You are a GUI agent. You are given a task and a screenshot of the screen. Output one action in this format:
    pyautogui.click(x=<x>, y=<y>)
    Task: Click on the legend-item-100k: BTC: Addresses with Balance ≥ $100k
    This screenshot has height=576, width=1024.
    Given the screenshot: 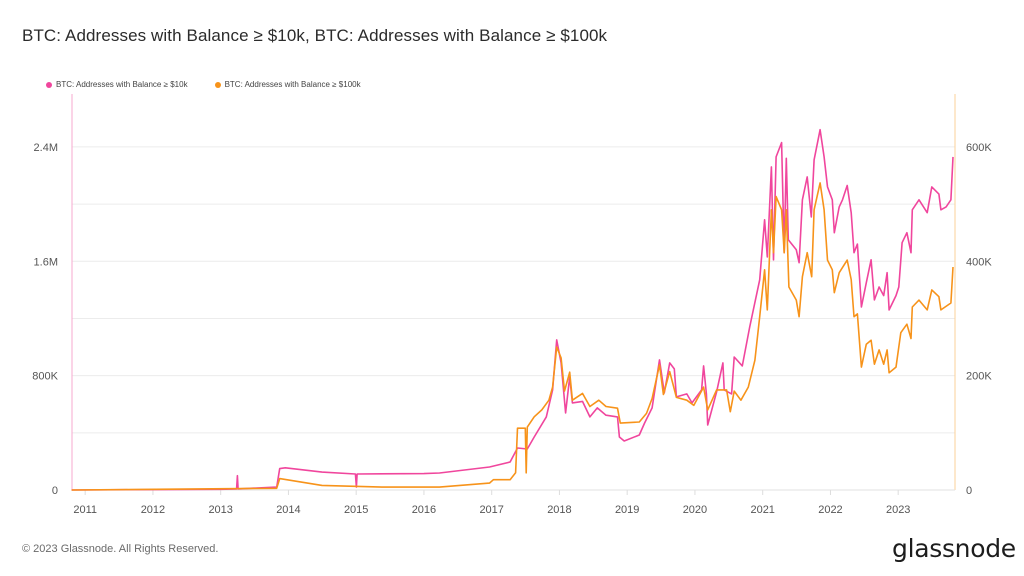 What is the action you would take?
    pyautogui.click(x=287, y=84)
    